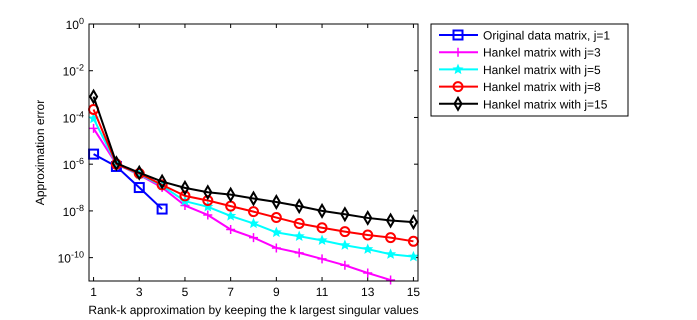 Image resolution: width=697 pixels, height=320 pixels. I want to click on x-axis-title: Rank-k approximation by keeping the k largest singular values, so click(253, 310).